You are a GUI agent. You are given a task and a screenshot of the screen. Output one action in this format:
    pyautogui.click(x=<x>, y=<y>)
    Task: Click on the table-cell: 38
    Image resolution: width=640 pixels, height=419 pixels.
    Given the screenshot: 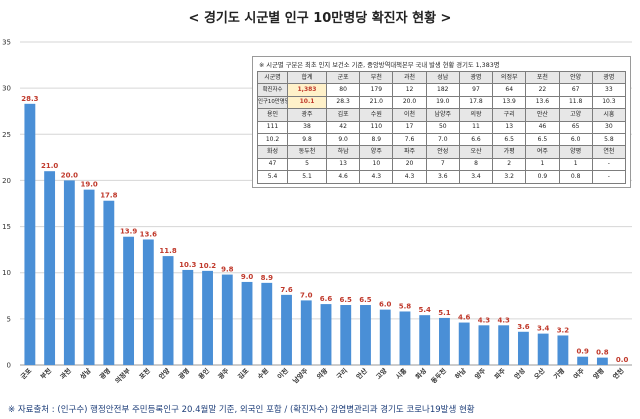 What is the action you would take?
    pyautogui.click(x=307, y=127)
    